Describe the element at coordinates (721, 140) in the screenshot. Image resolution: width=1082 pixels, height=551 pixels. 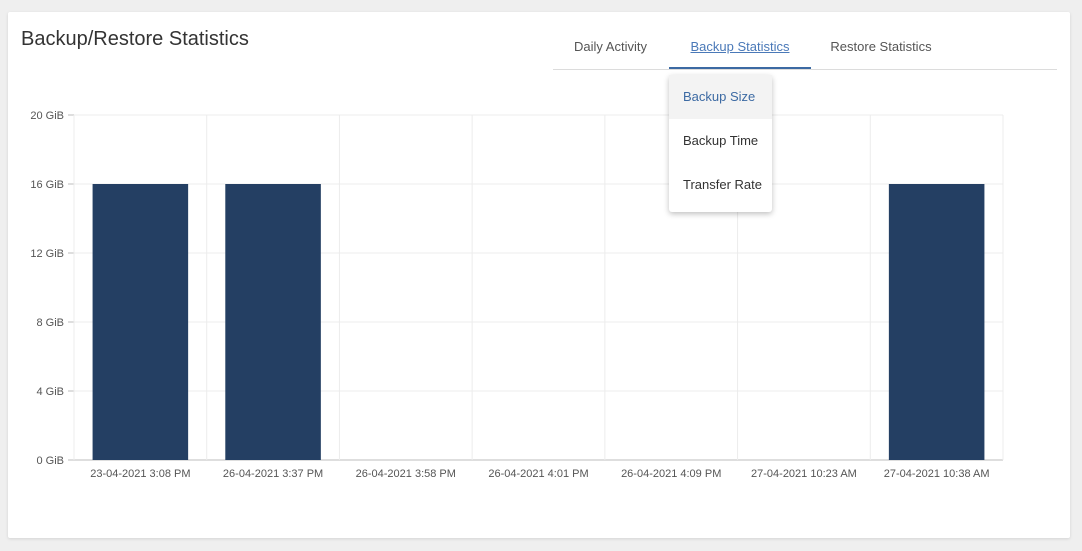
I see `menu-item-backup-time: Backup Time` at that location.